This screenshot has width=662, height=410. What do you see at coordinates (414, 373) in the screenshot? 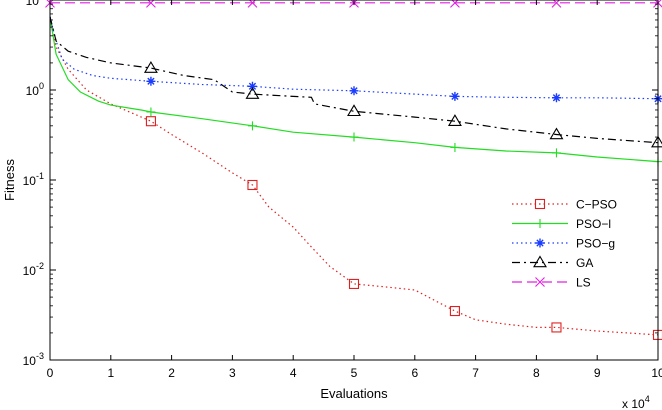
I see `x-tick-label: 6` at bounding box center [414, 373].